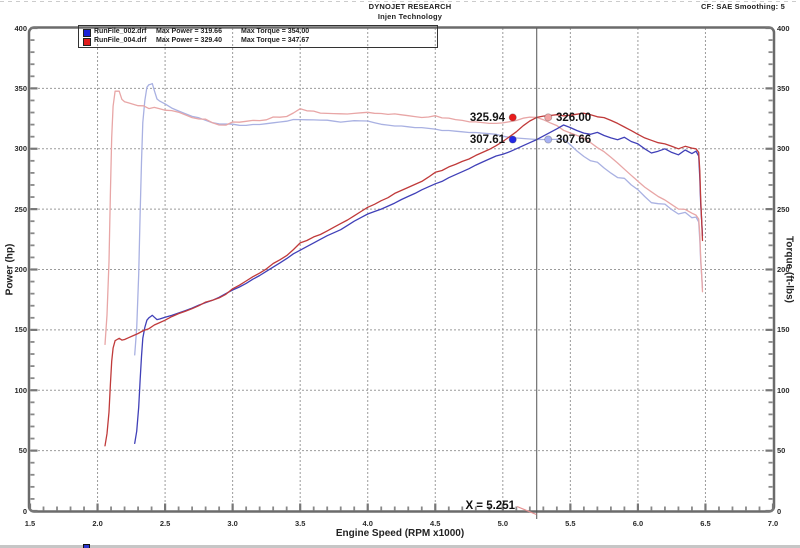 This screenshot has height=548, width=800. Describe the element at coordinates (526, 510) in the screenshot. I see `cursor-label-pointer` at that location.